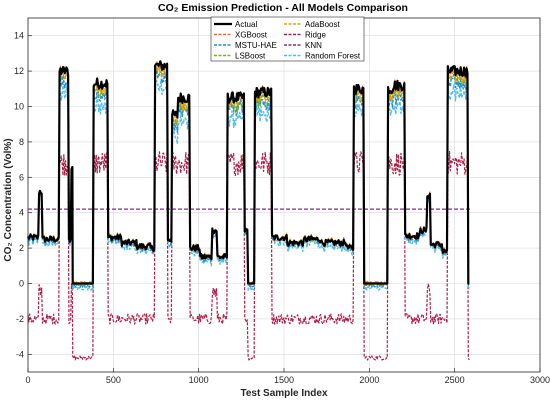 The image size is (550, 402). I want to click on legend-label: Actual, so click(246, 24).